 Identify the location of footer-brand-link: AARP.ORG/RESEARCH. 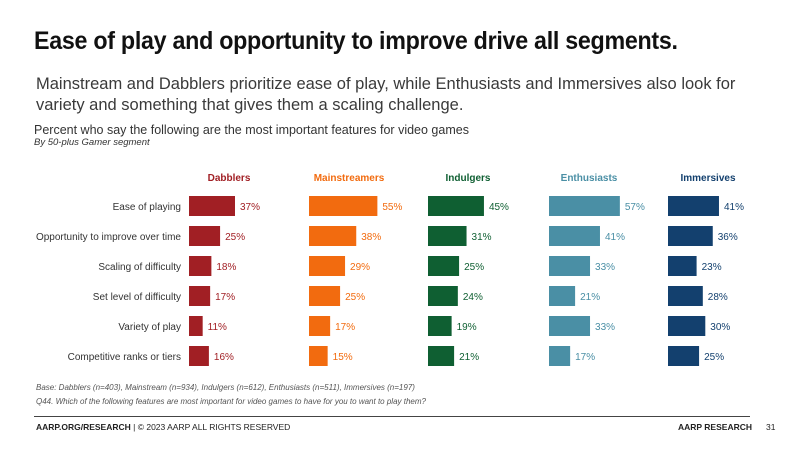
(83, 427).